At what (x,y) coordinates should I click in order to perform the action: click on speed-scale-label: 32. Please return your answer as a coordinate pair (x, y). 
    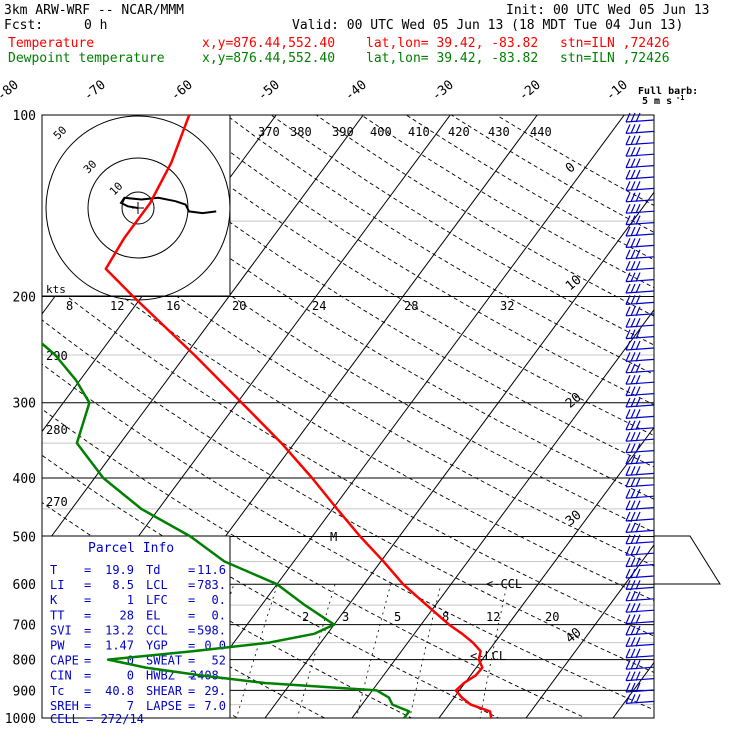
    Looking at the image, I should click on (507, 306).